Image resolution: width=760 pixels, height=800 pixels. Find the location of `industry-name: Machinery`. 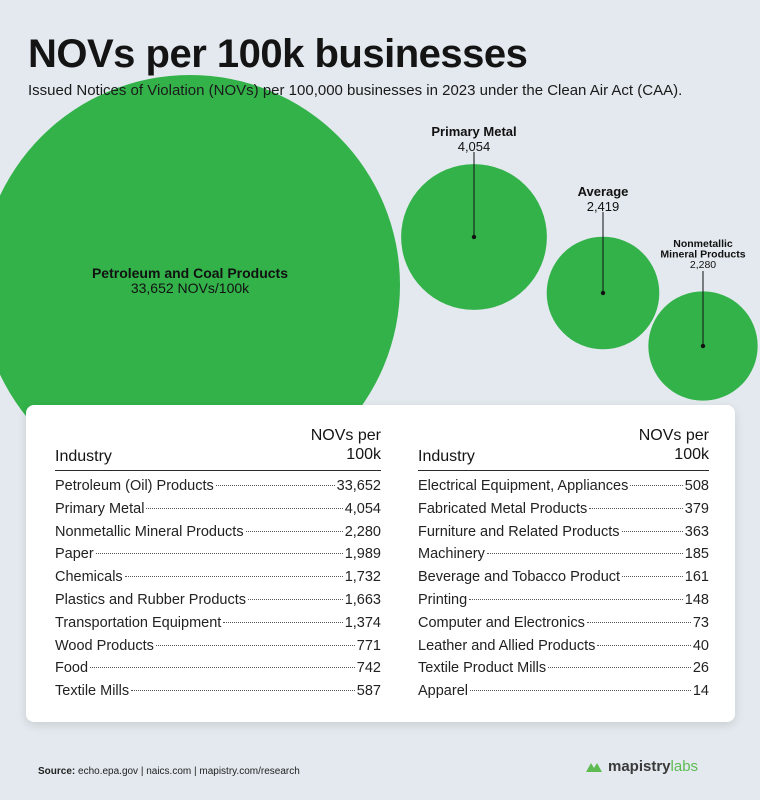

industry-name: Machinery is located at coordinates (451, 554).